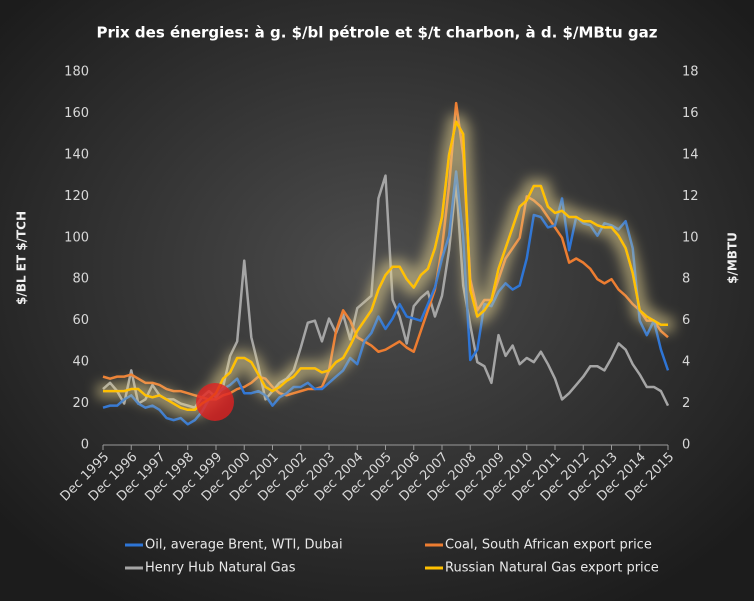  Describe the element at coordinates (690, 237) in the screenshot. I see `y2-tick-label: 10` at that location.